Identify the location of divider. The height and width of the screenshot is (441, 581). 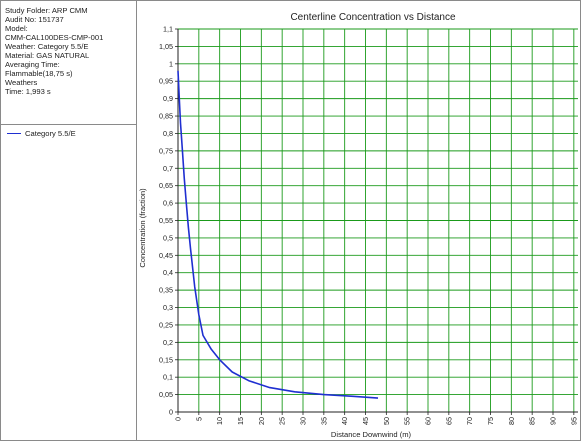
(68, 124).